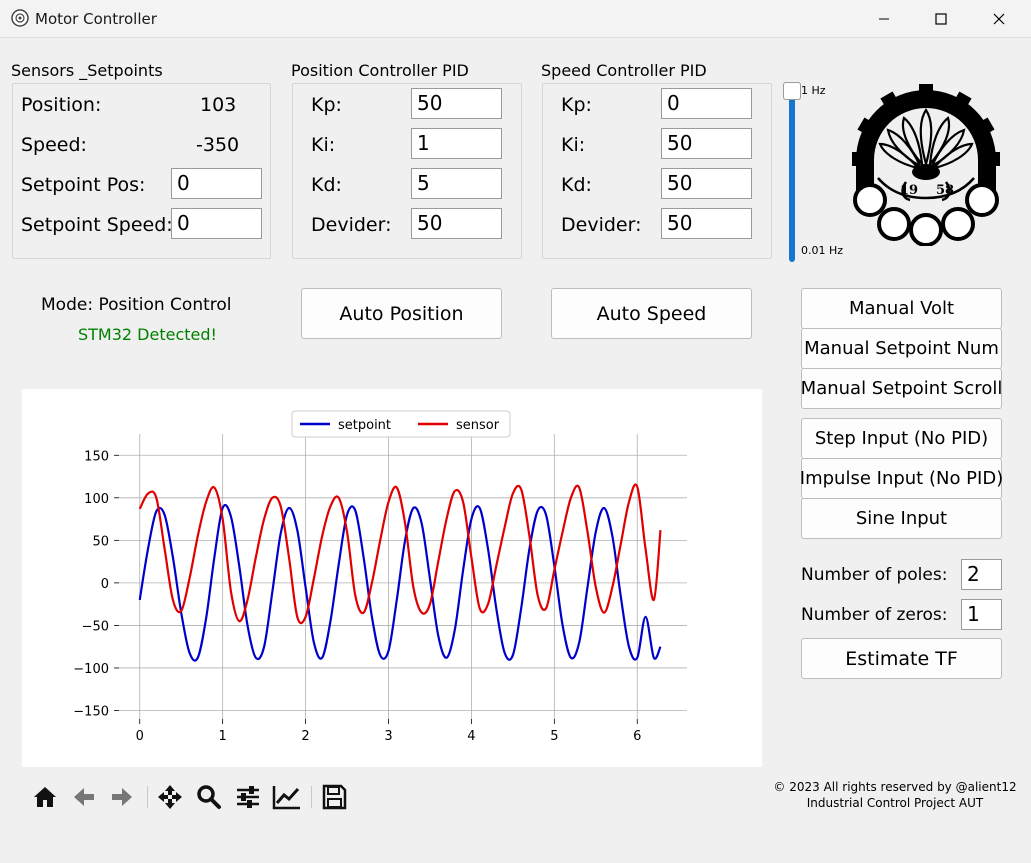 The width and height of the screenshot is (1031, 863). What do you see at coordinates (901, 308) in the screenshot?
I see `manual-volt-button: Manual Volt` at bounding box center [901, 308].